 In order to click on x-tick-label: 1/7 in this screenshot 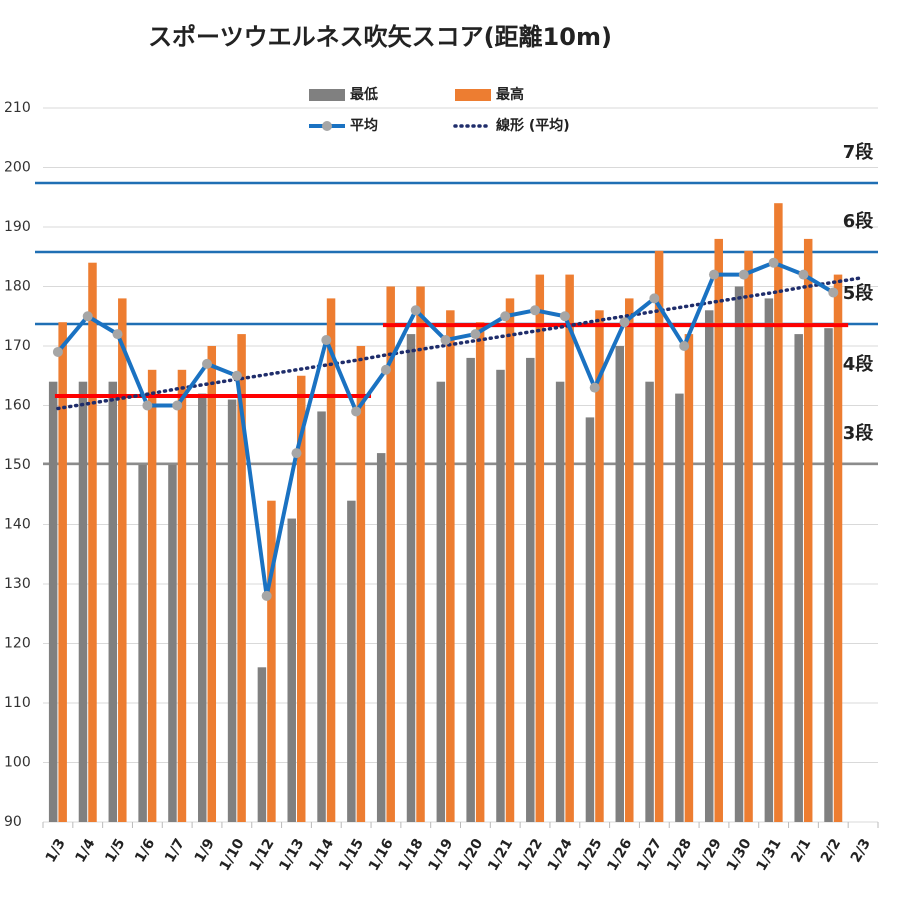, I will do `click(175, 850)`.